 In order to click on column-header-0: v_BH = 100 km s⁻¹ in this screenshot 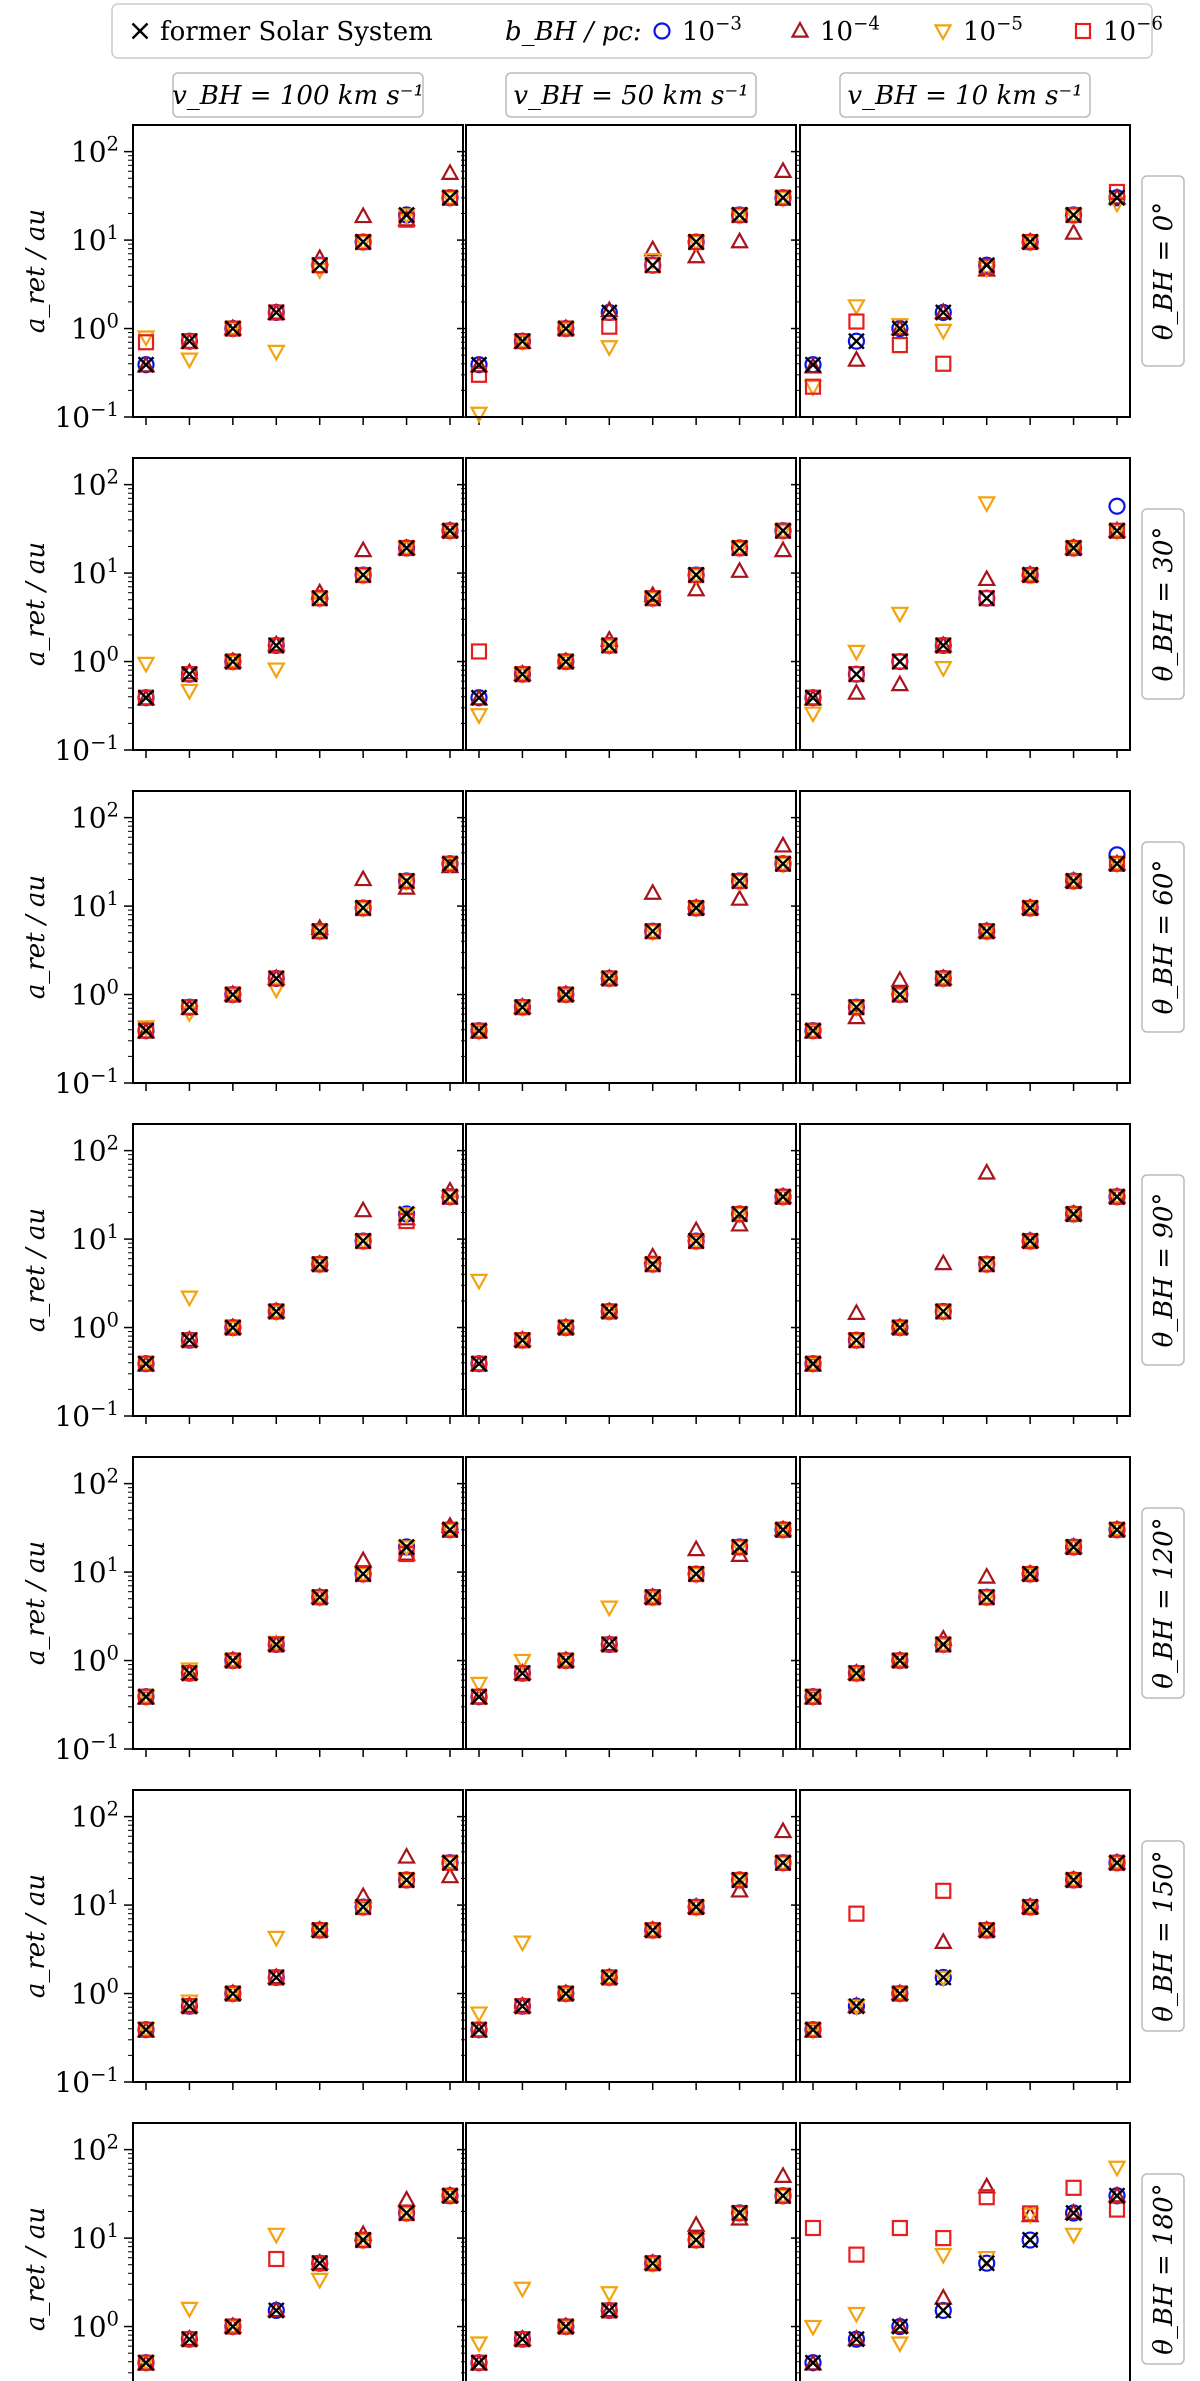, I will do `click(298, 96)`.